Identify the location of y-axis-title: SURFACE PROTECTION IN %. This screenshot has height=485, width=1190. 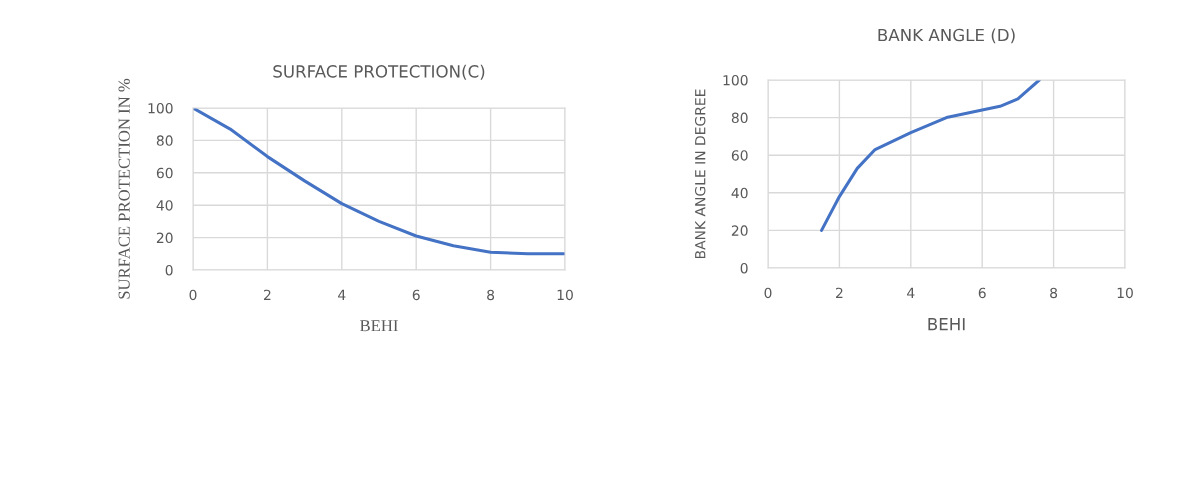
(124, 188).